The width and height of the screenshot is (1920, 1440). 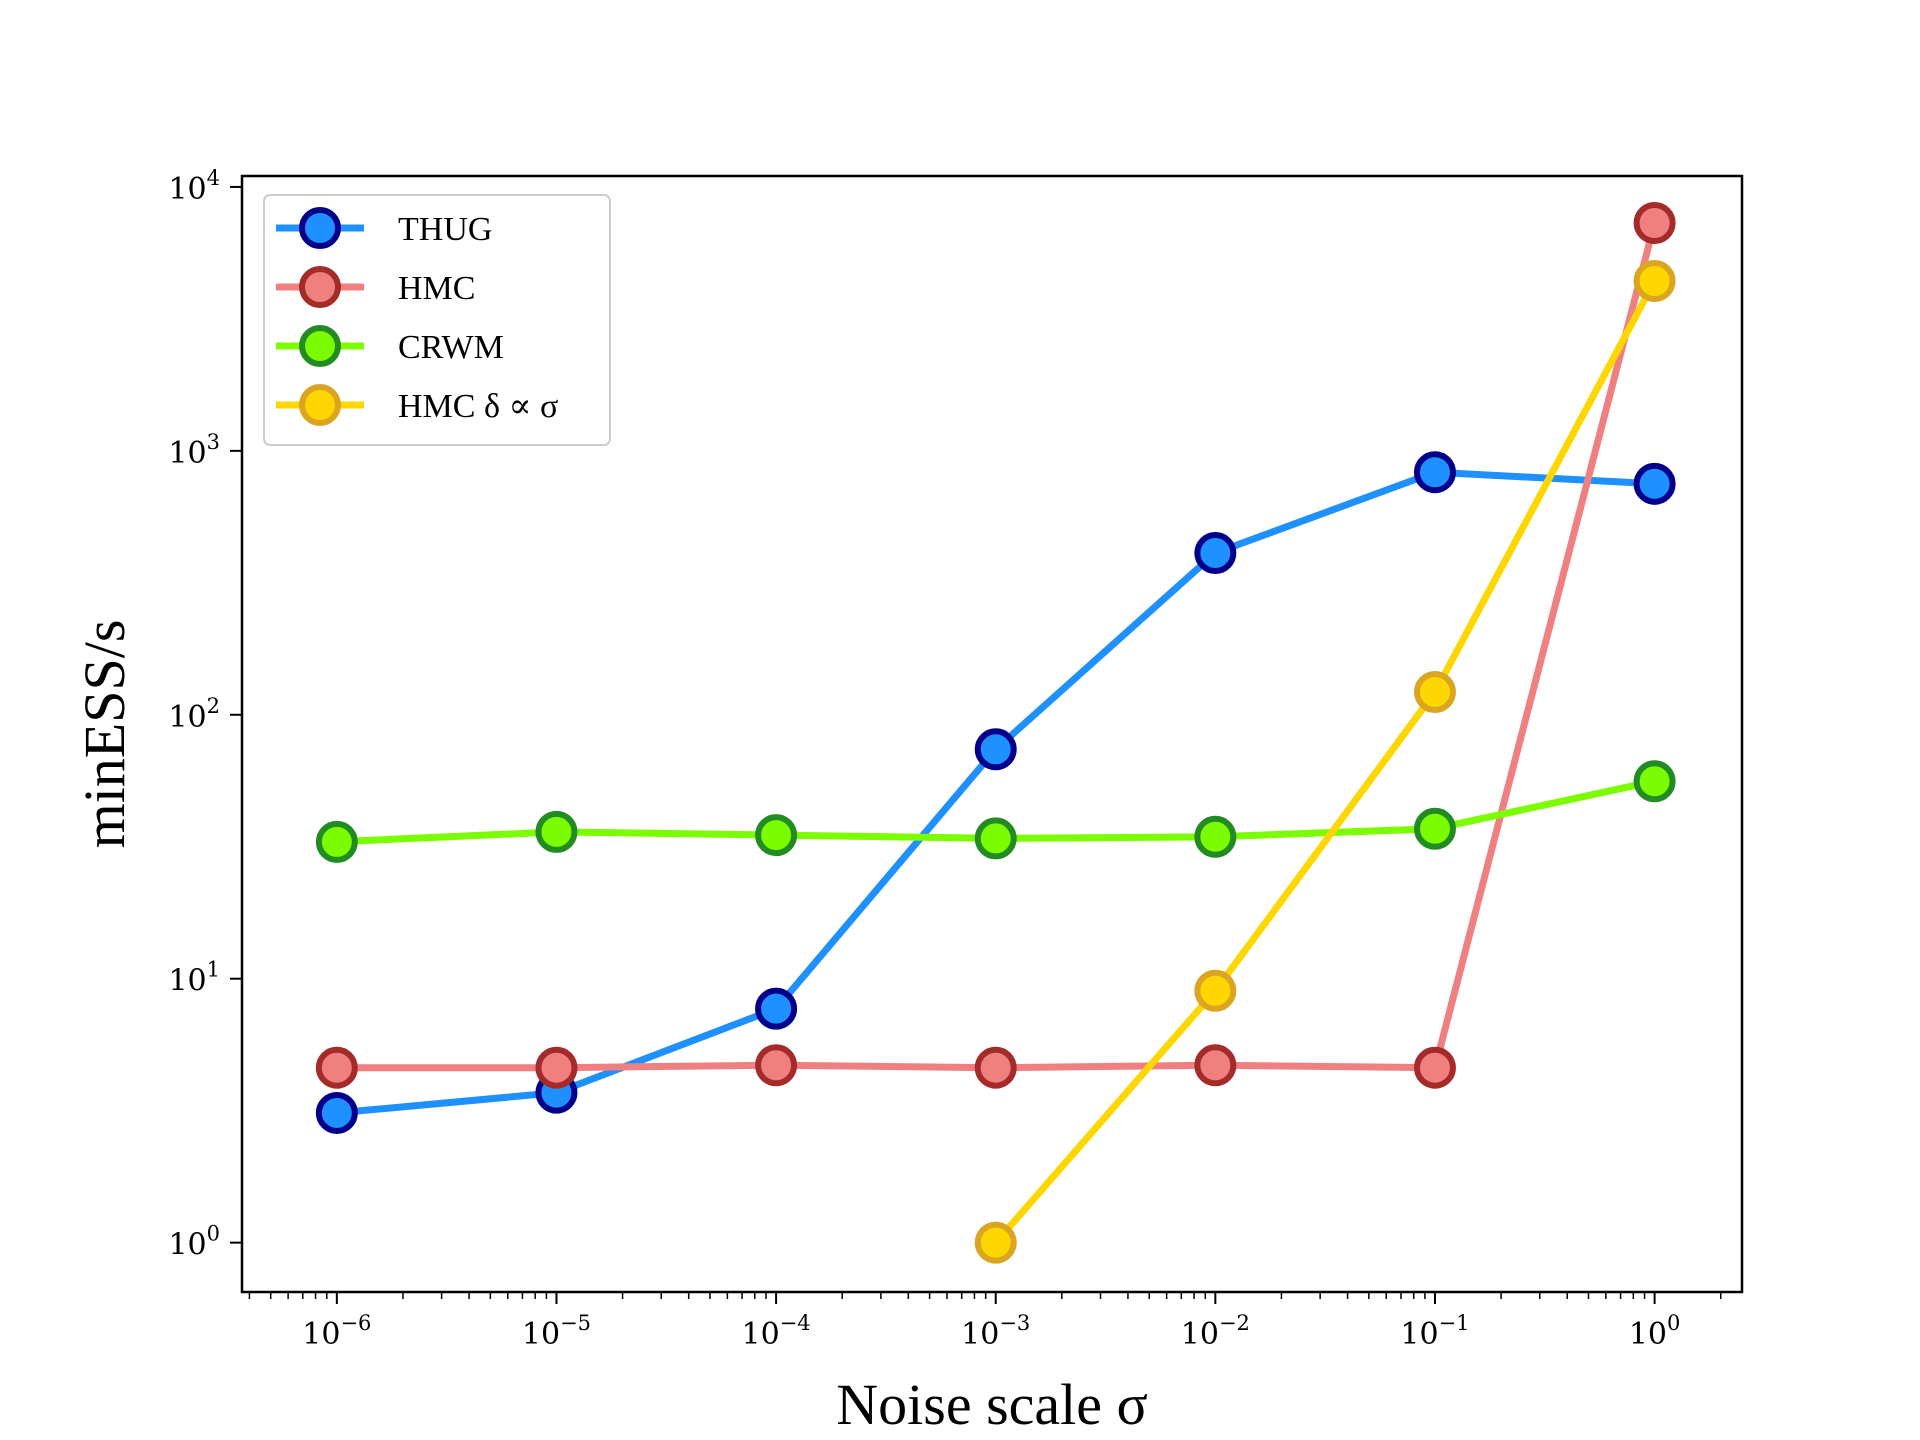 I want to click on legend-label: HMC δ ∝ σ, so click(x=478, y=406).